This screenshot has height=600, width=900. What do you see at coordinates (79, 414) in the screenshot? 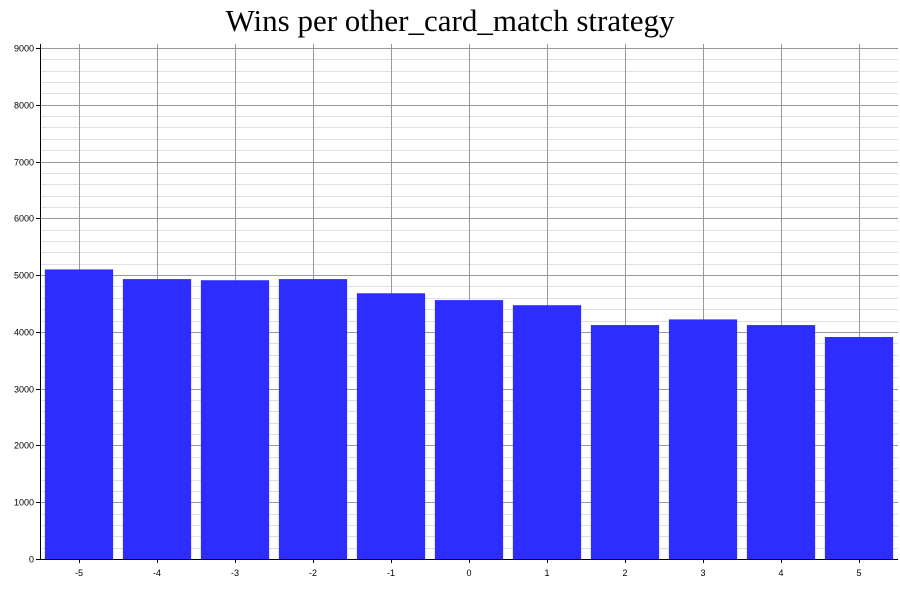
I see `bar--5` at bounding box center [79, 414].